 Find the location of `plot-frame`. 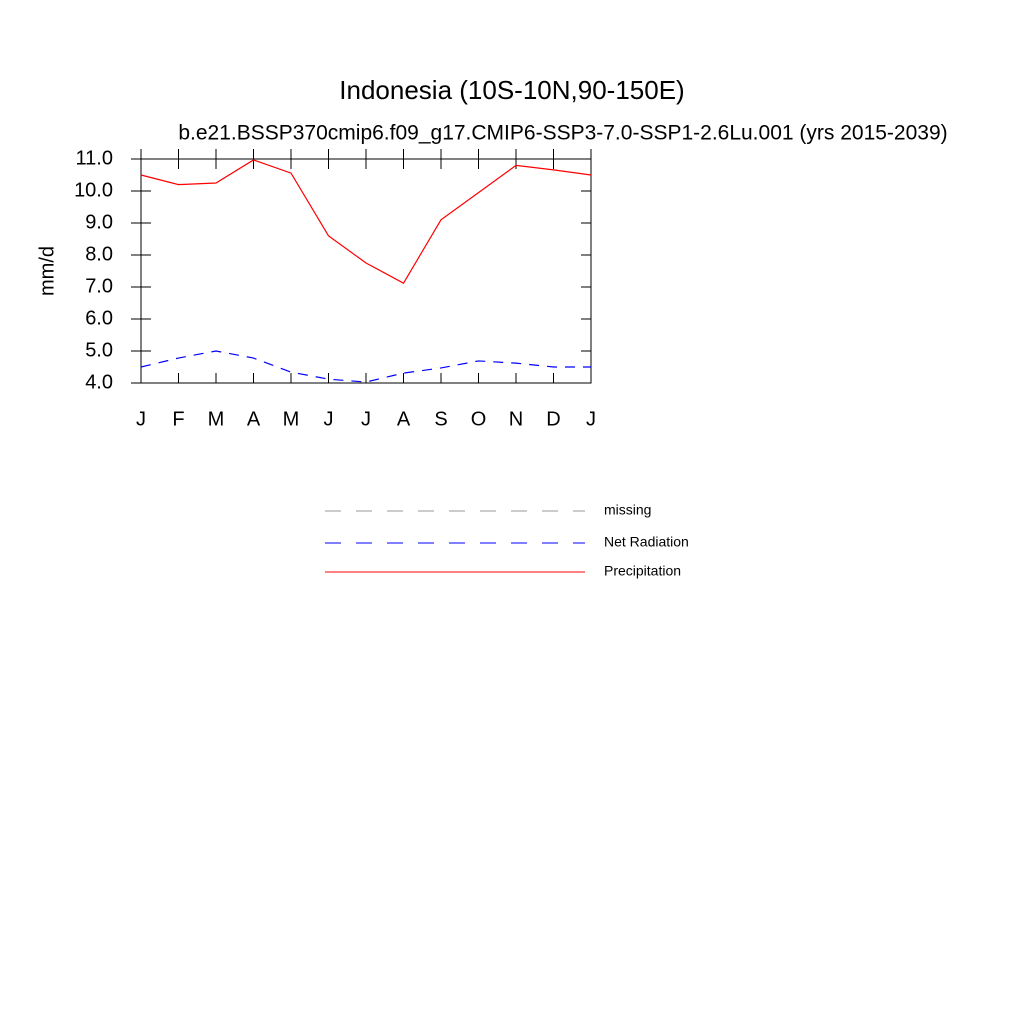

plot-frame is located at coordinates (366, 271).